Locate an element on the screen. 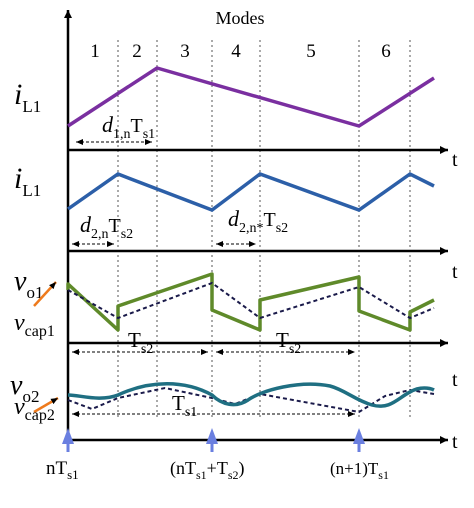 The image size is (474, 508). mode-label-6: 6 is located at coordinates (386, 51).